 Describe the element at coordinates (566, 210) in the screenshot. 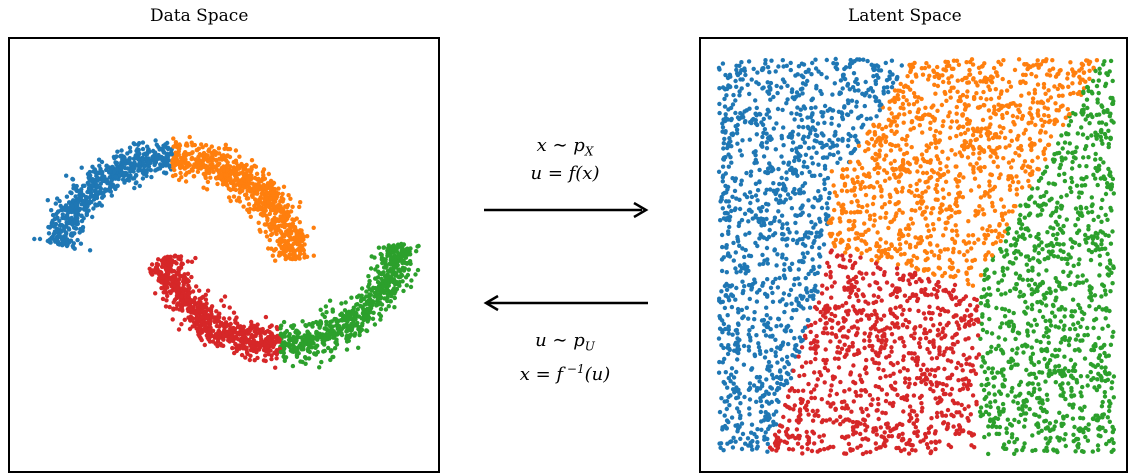

I see `forward-arrow` at that location.